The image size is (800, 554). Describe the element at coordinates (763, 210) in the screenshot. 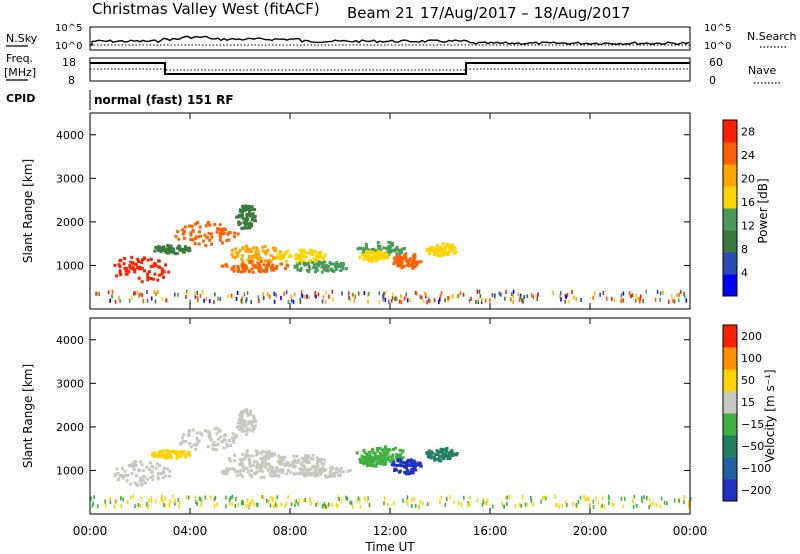

I see `power-colorbar-label: Power [dB]` at that location.